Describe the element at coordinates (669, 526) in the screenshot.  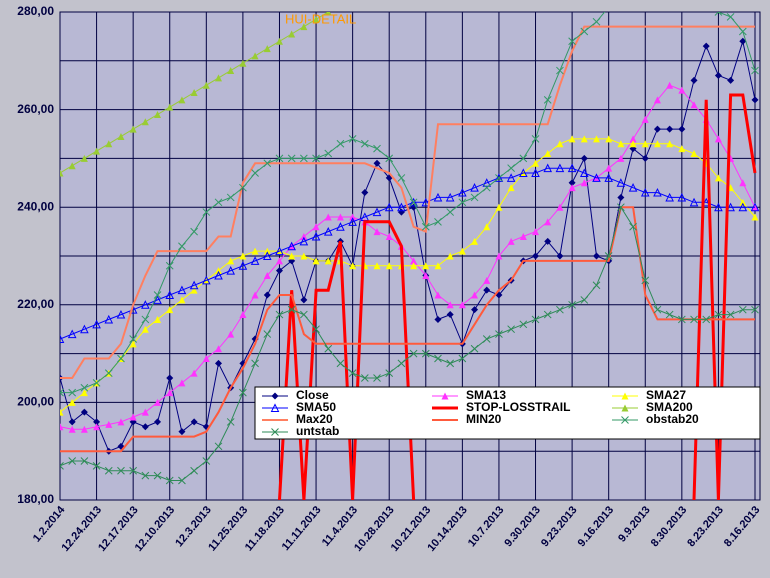
I see `x-tick-label: 8.30.2013` at that location.